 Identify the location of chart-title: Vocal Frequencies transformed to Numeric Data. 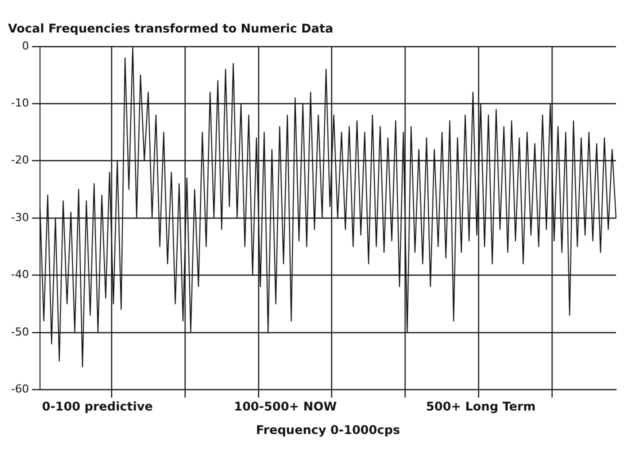
(171, 28).